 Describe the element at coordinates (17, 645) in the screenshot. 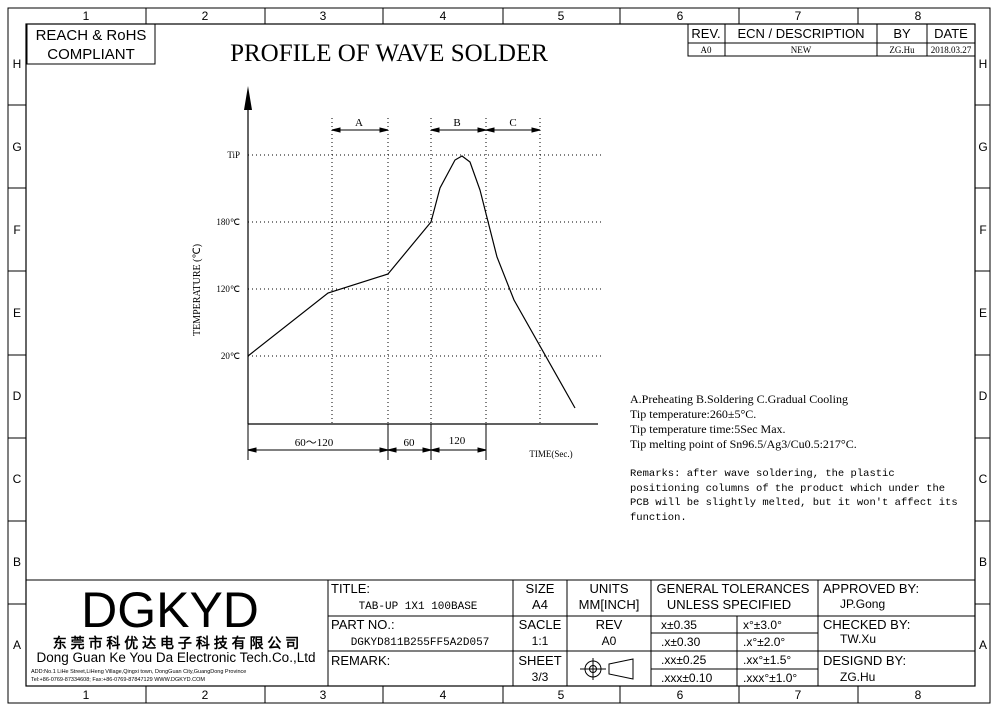

I see `row-label-left: A` at that location.